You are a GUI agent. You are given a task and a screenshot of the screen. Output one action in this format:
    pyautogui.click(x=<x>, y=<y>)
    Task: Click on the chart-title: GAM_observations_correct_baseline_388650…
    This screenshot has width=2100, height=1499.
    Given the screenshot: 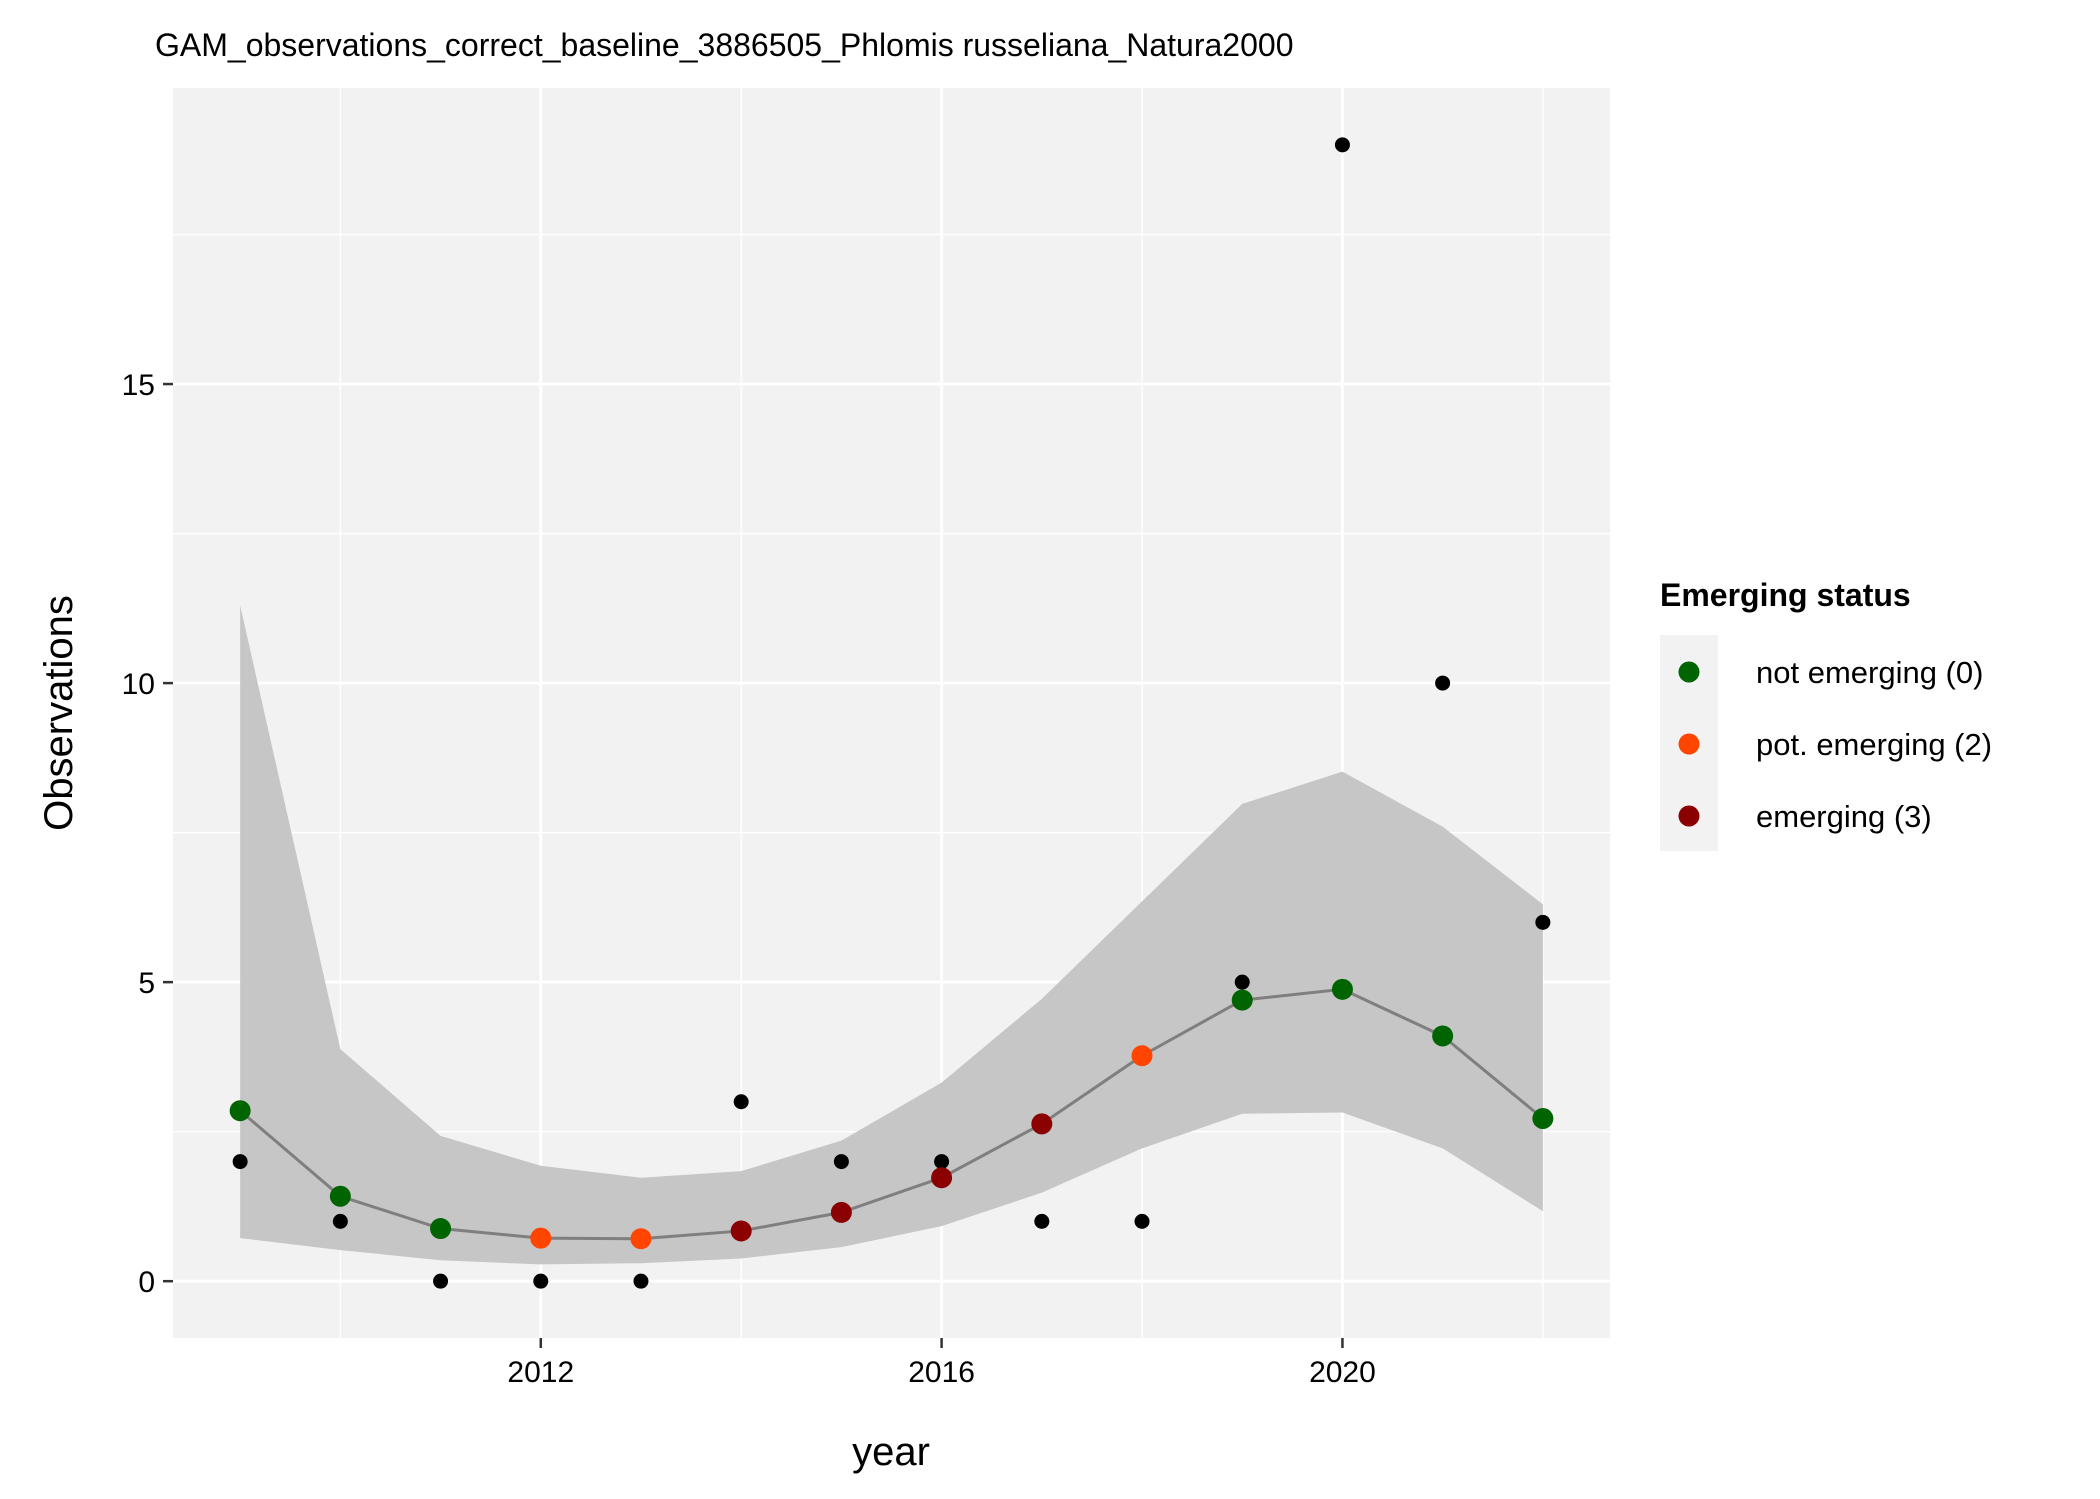 What is the action you would take?
    pyautogui.click(x=724, y=45)
    